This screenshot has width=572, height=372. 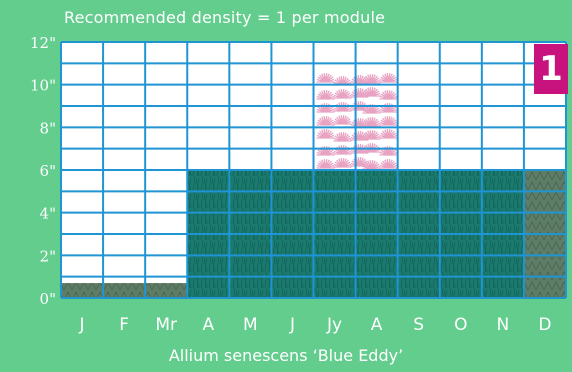 I want to click on y-tick-label: 6", so click(x=48, y=171).